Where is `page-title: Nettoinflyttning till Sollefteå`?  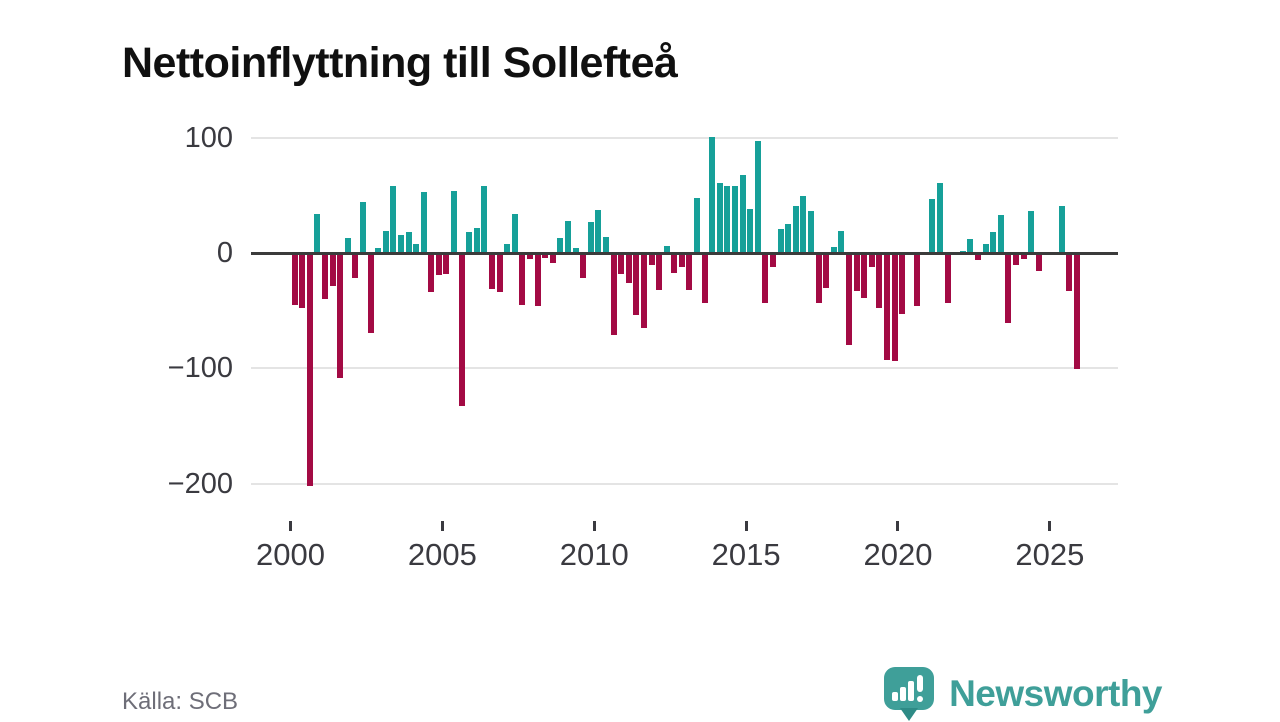 page-title: Nettoinflyttning till Sollefteå is located at coordinates (400, 62).